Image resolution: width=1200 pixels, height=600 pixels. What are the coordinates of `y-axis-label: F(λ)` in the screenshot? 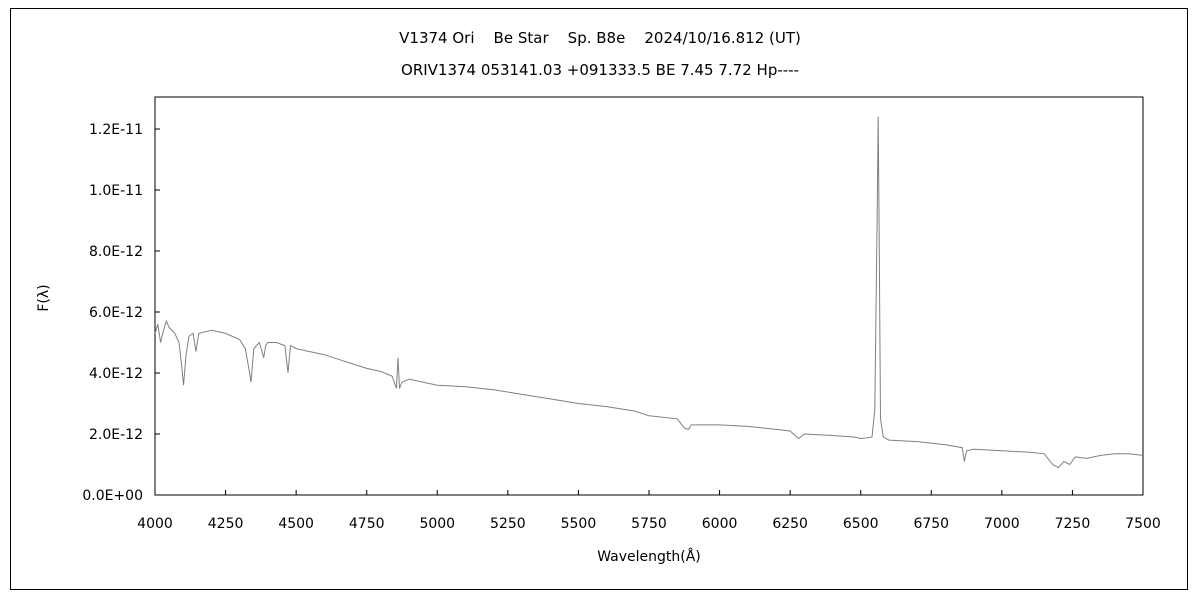 It's located at (44, 297).